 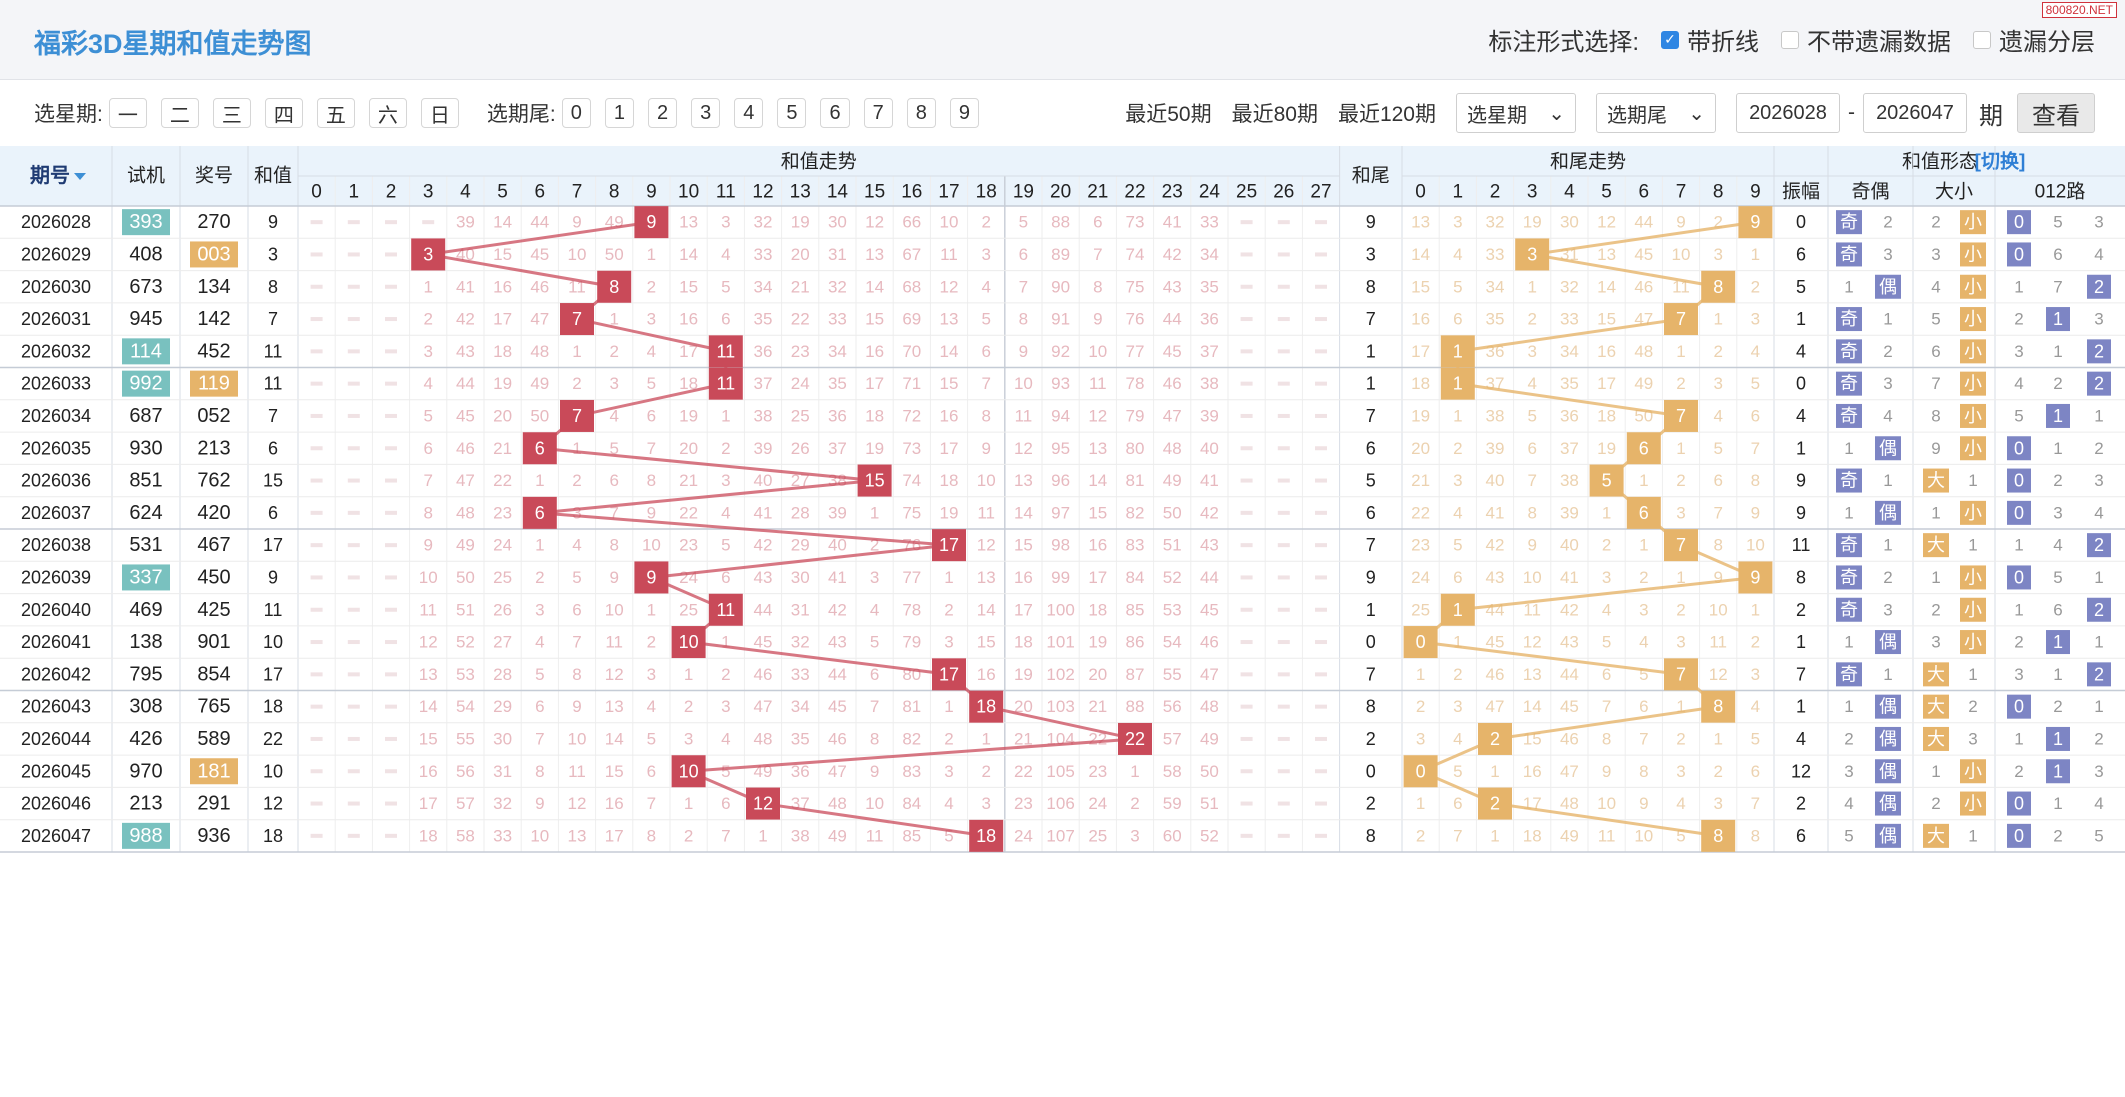 I want to click on tail-select: 选期尾 ⌄, so click(x=1656, y=113).